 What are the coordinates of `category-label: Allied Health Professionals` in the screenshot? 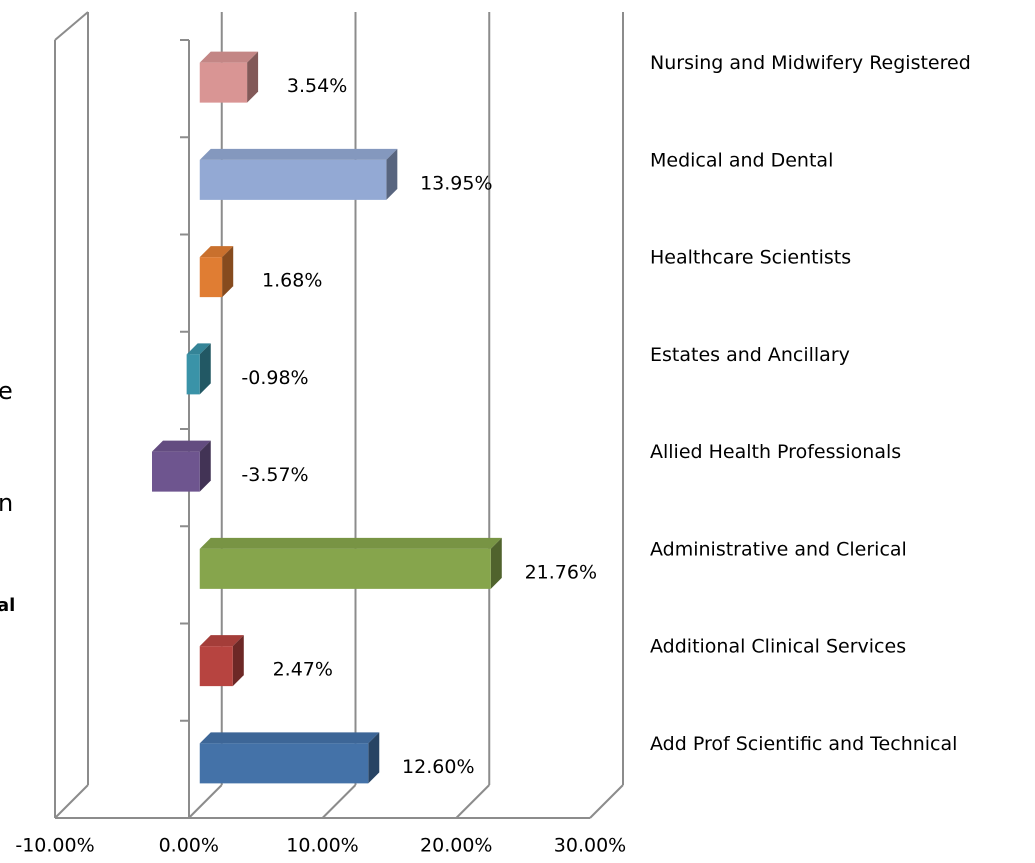 It's located at (775, 452).